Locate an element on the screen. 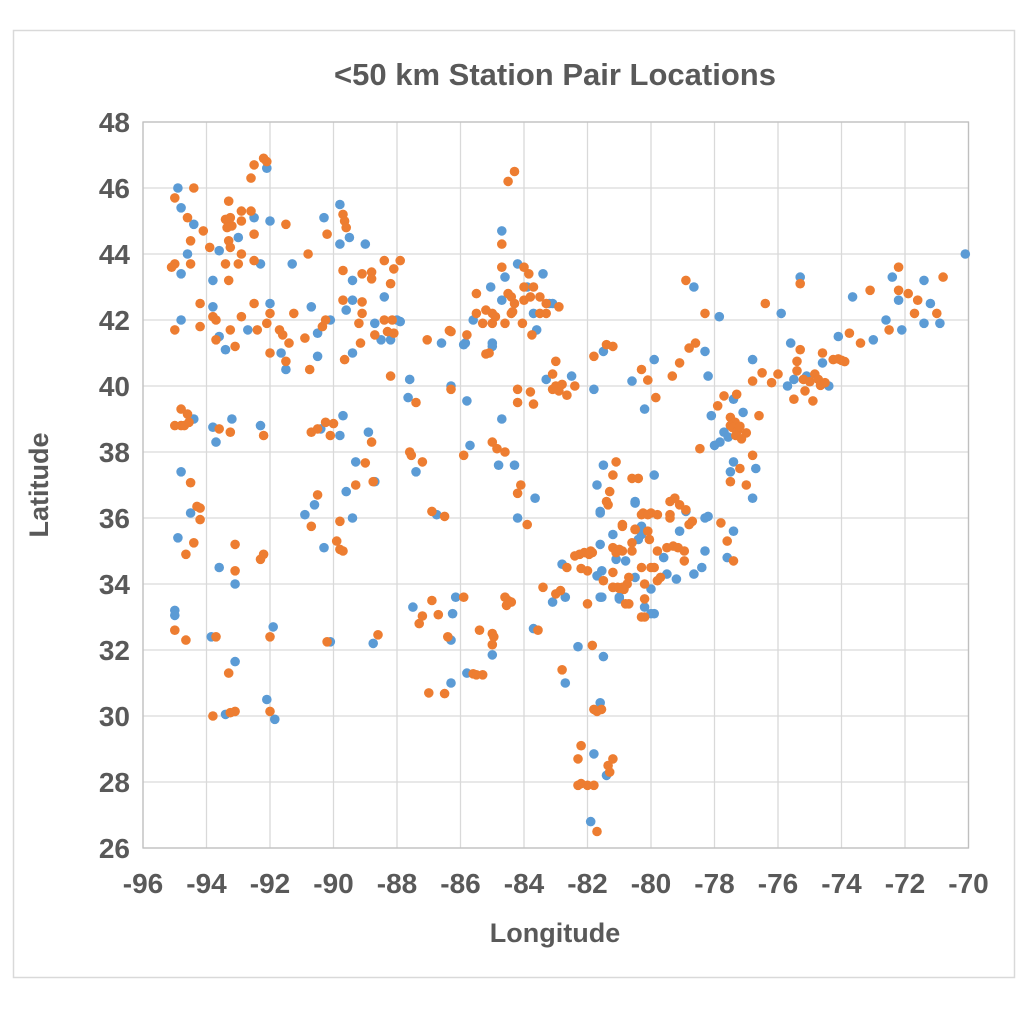  x-tick-label: -70 is located at coordinates (968, 883).